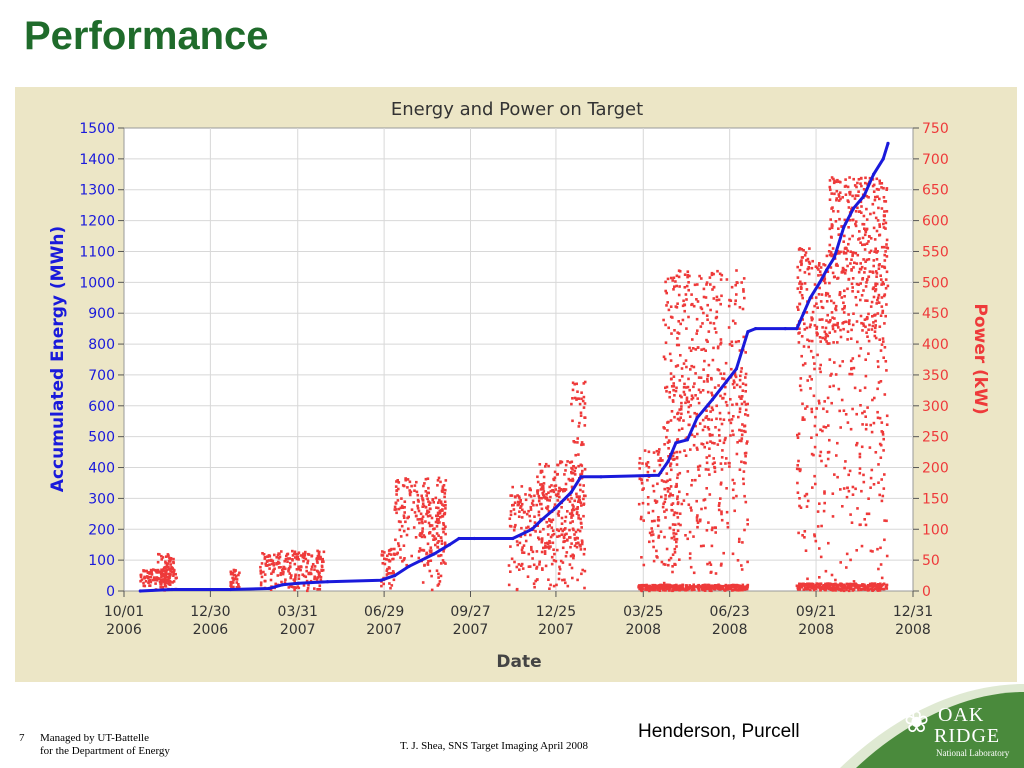 This screenshot has height=768, width=1024. I want to click on x-tick-label: 2008, so click(816, 630).